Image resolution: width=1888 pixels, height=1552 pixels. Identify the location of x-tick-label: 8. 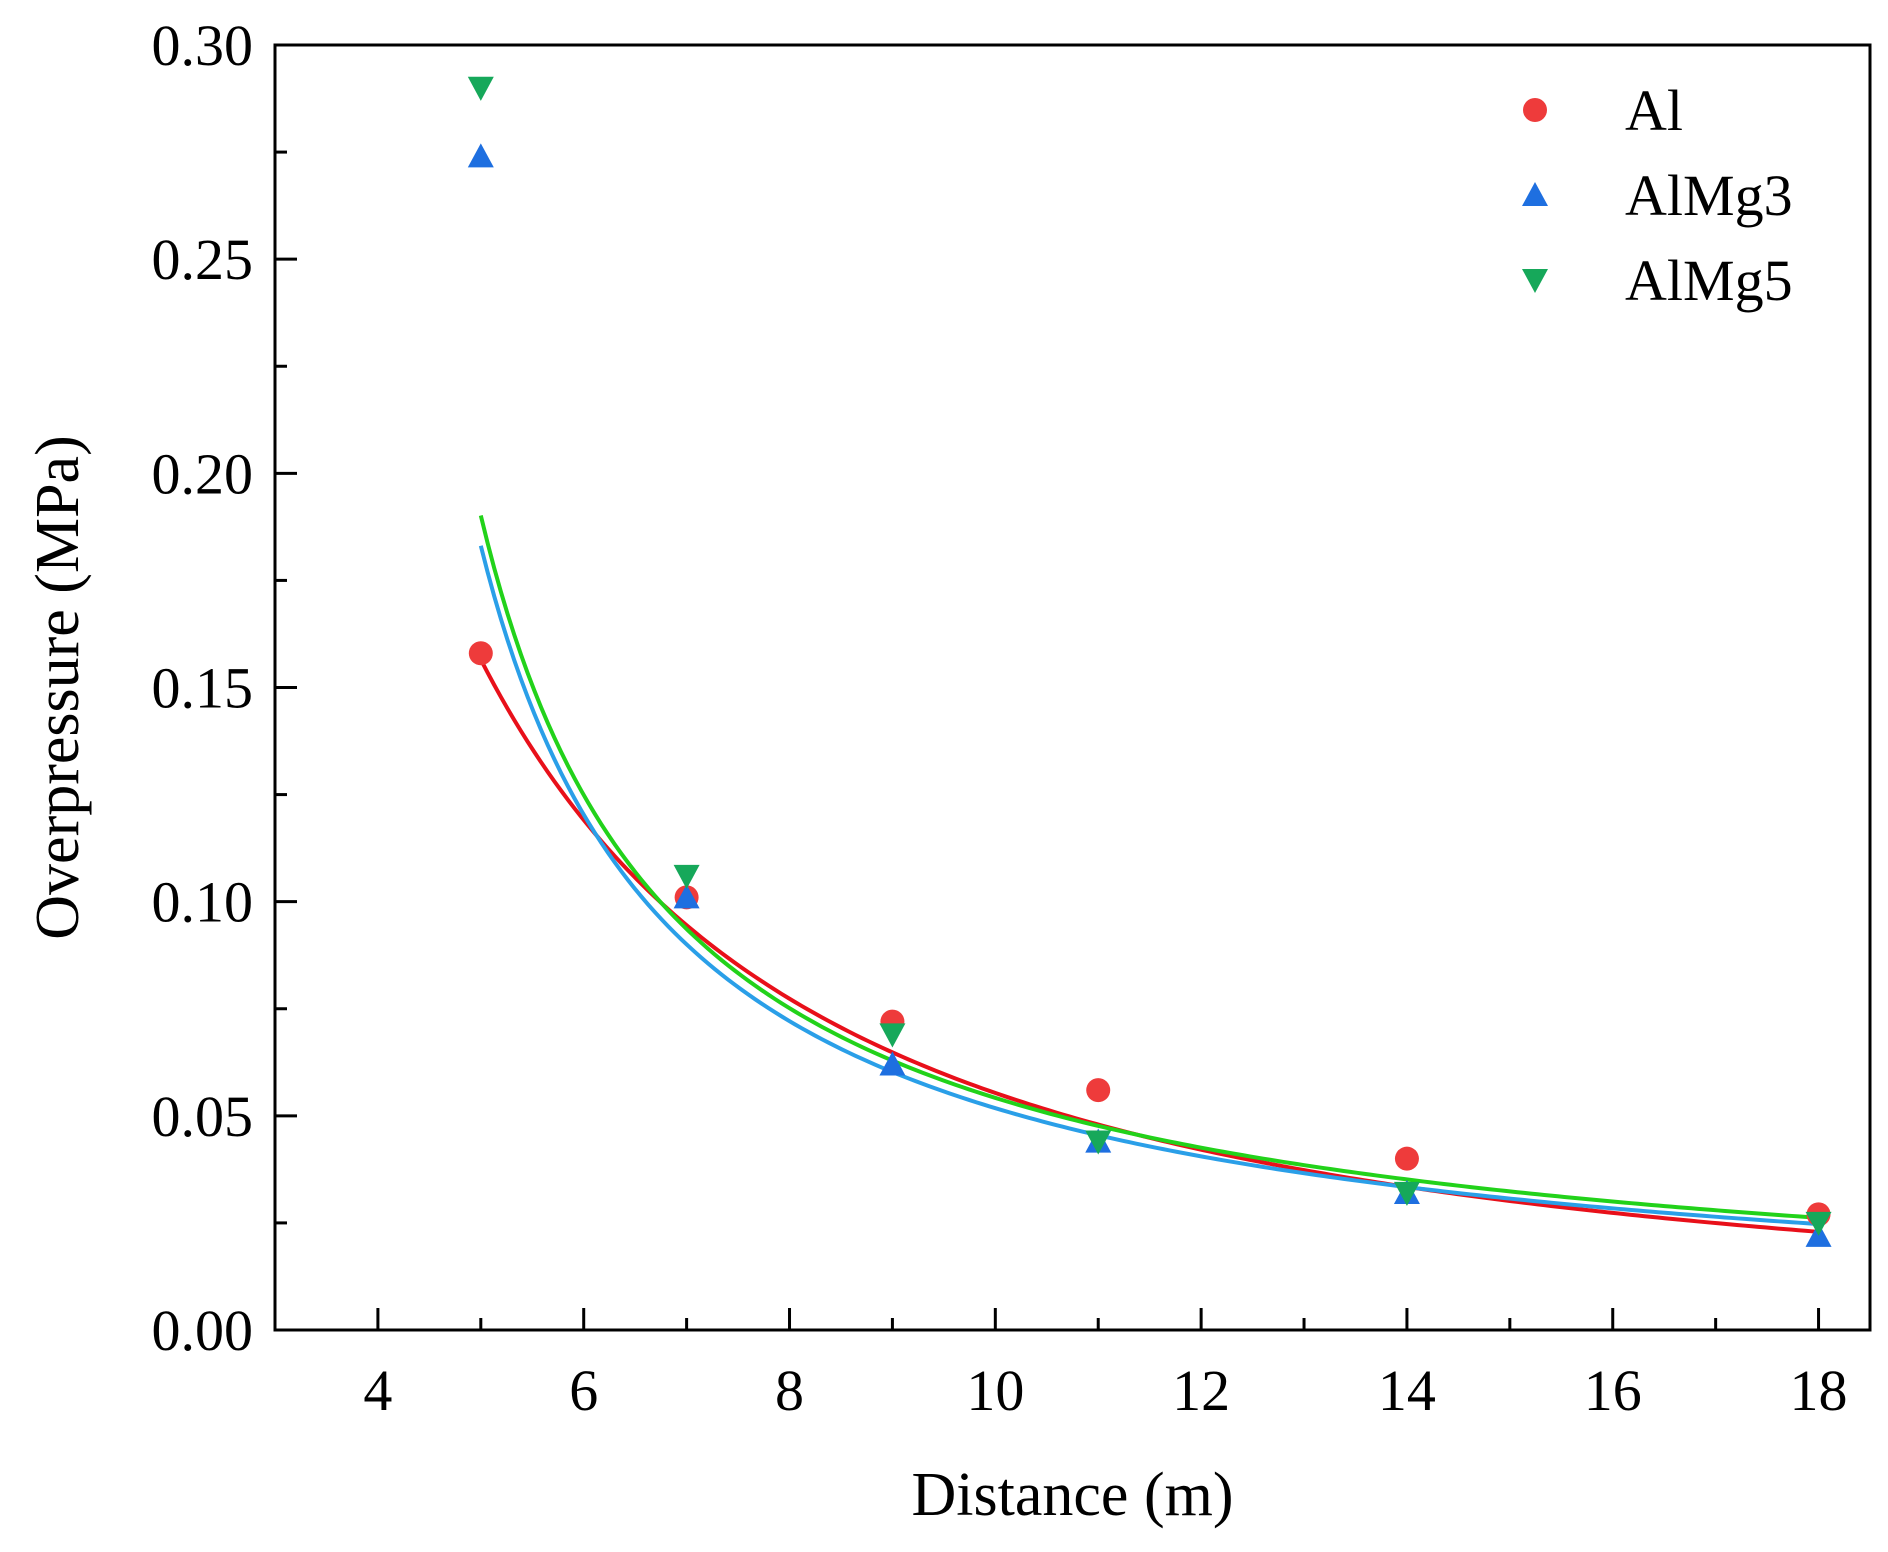
(789, 1390).